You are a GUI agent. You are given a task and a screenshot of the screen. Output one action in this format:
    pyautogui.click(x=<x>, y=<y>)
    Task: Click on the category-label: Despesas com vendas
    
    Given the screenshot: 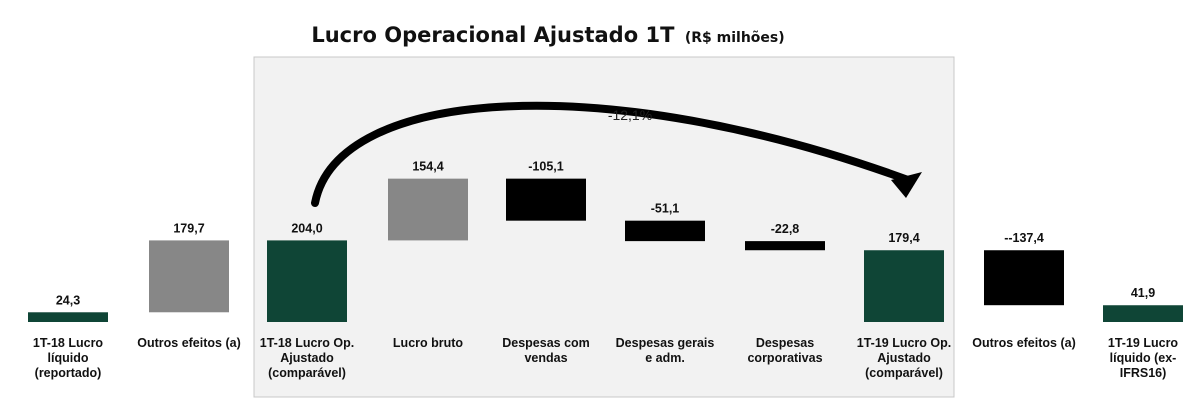 What is the action you would take?
    pyautogui.click(x=546, y=350)
    